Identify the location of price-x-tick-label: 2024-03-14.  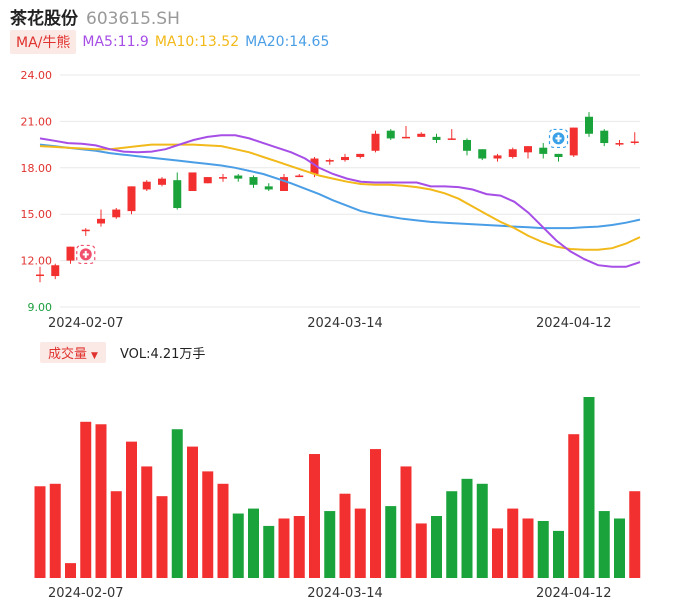
(345, 323).